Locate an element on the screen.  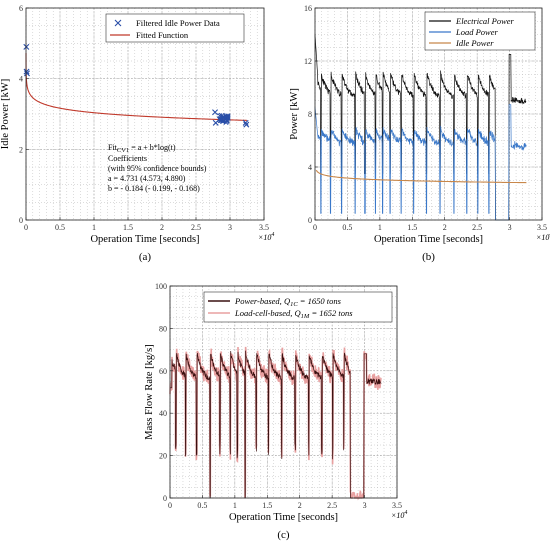
fitted-function-line is located at coordinates (136, 86).